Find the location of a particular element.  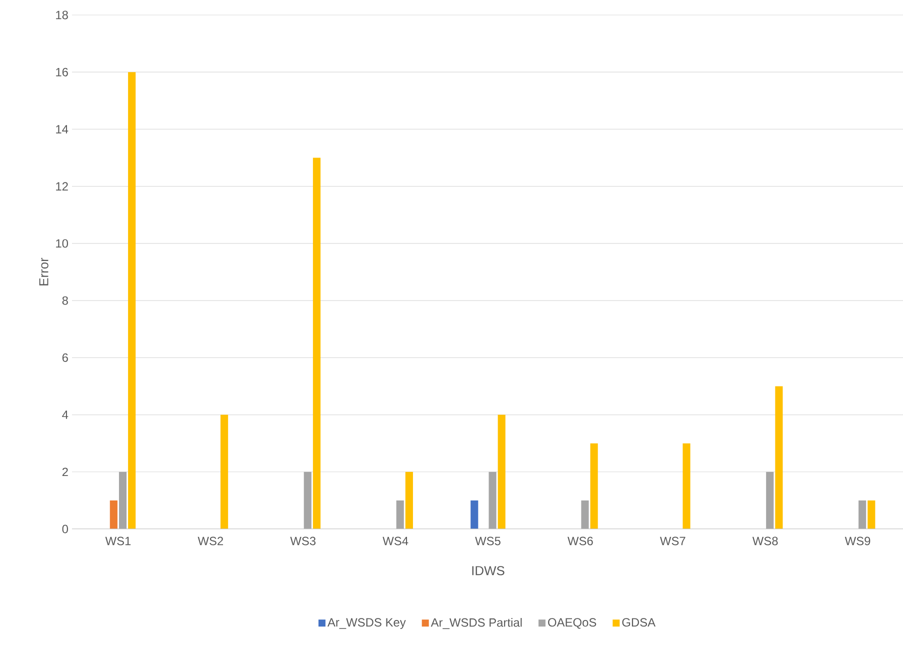

x-tick-label: WS6 is located at coordinates (580, 541).